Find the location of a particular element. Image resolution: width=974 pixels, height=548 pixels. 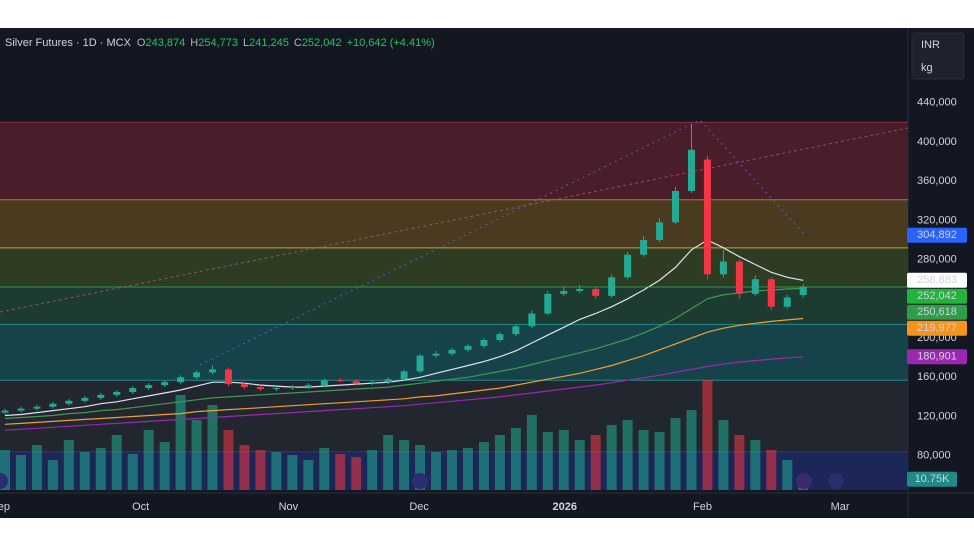

x-tick-label: Sep is located at coordinates (5, 507).